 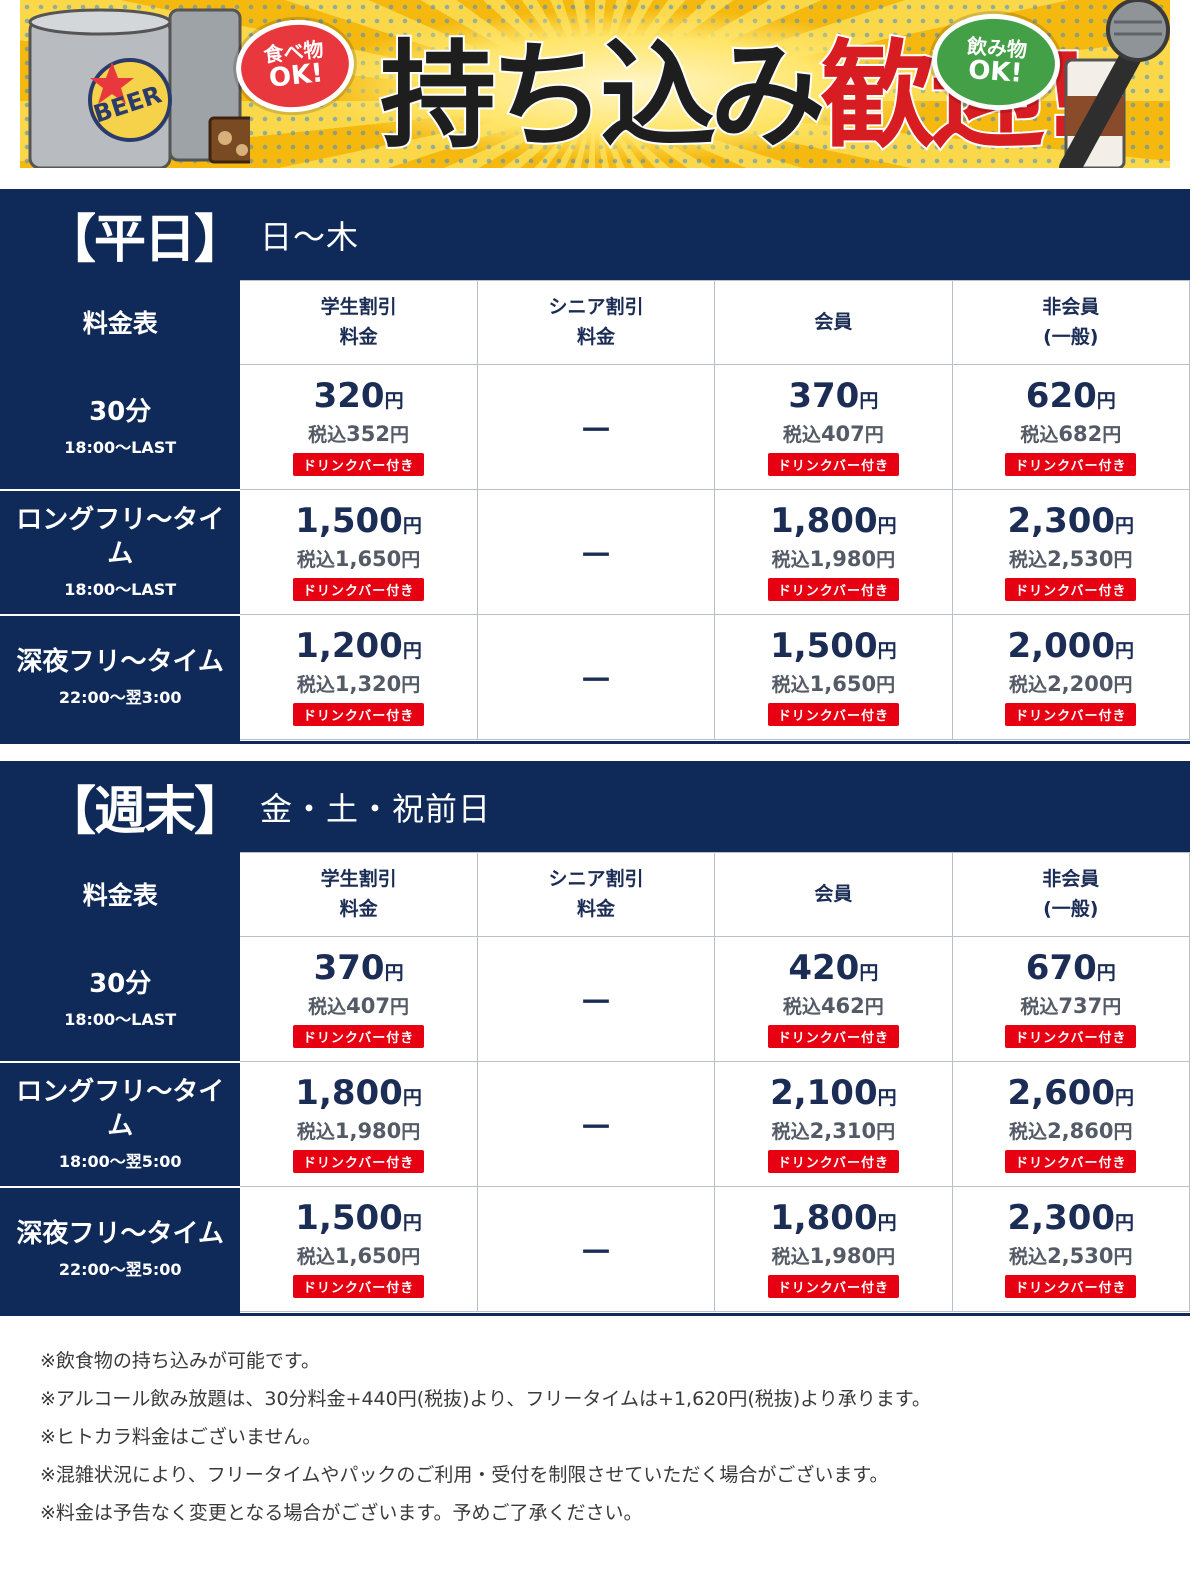 I want to click on plan-cell: 30分 18:00～LAST, so click(x=120, y=427).